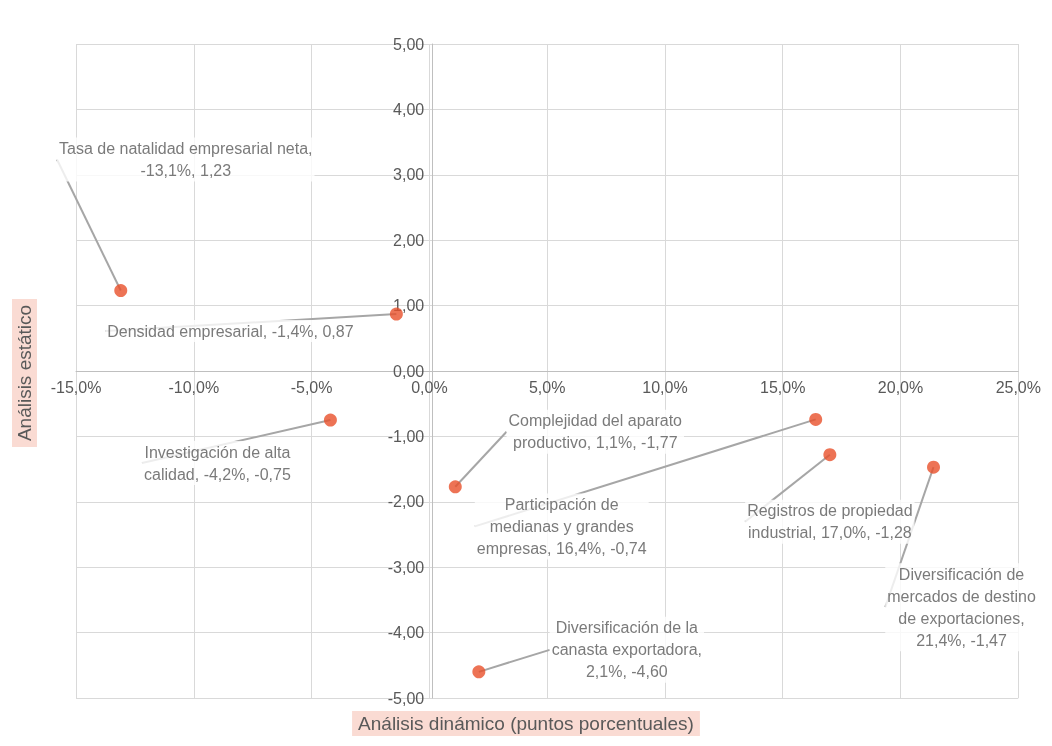 The height and width of the screenshot is (746, 1052). What do you see at coordinates (900, 387) in the screenshot?
I see `x-tick-label: 20,0%` at bounding box center [900, 387].